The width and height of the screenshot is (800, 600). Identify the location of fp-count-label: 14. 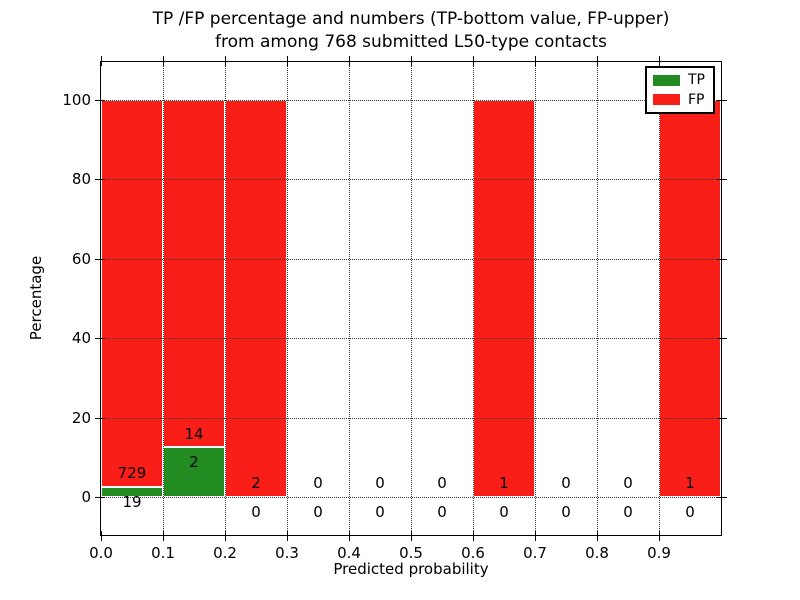
(194, 433).